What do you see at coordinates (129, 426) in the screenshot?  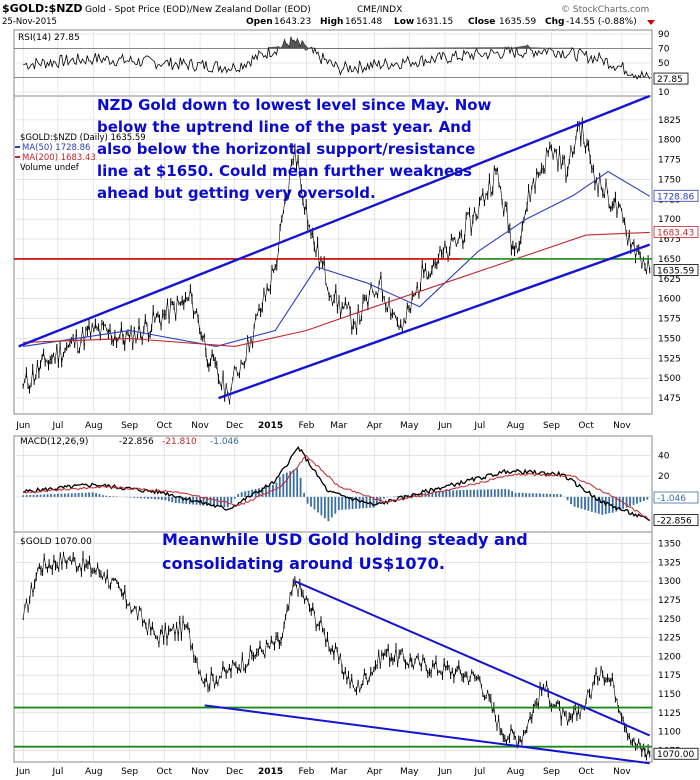 I see `x-tick-label-nzd: Sep` at bounding box center [129, 426].